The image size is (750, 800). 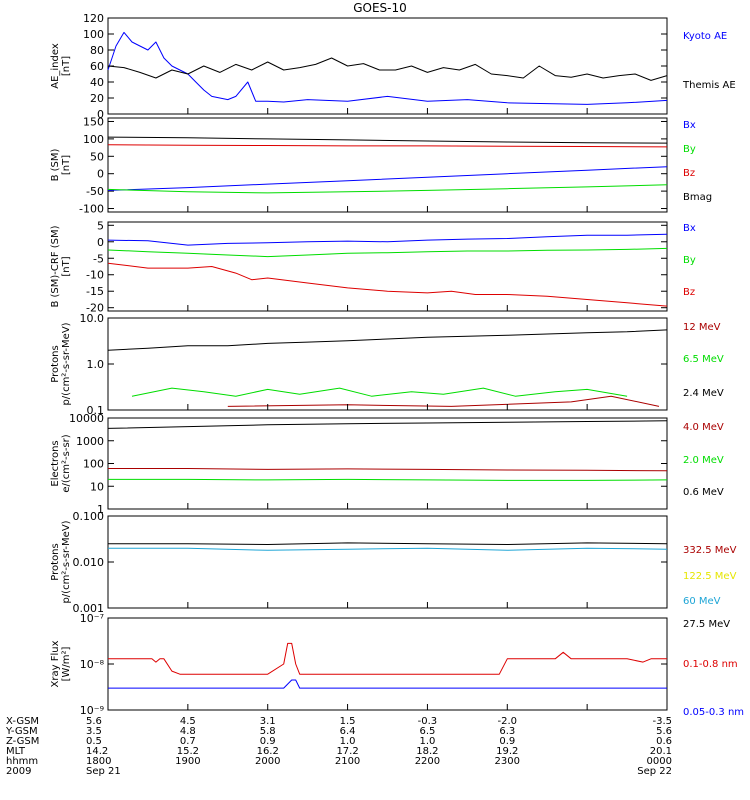 What do you see at coordinates (97, 156) in the screenshot?
I see `y-tick-label: 50` at bounding box center [97, 156].